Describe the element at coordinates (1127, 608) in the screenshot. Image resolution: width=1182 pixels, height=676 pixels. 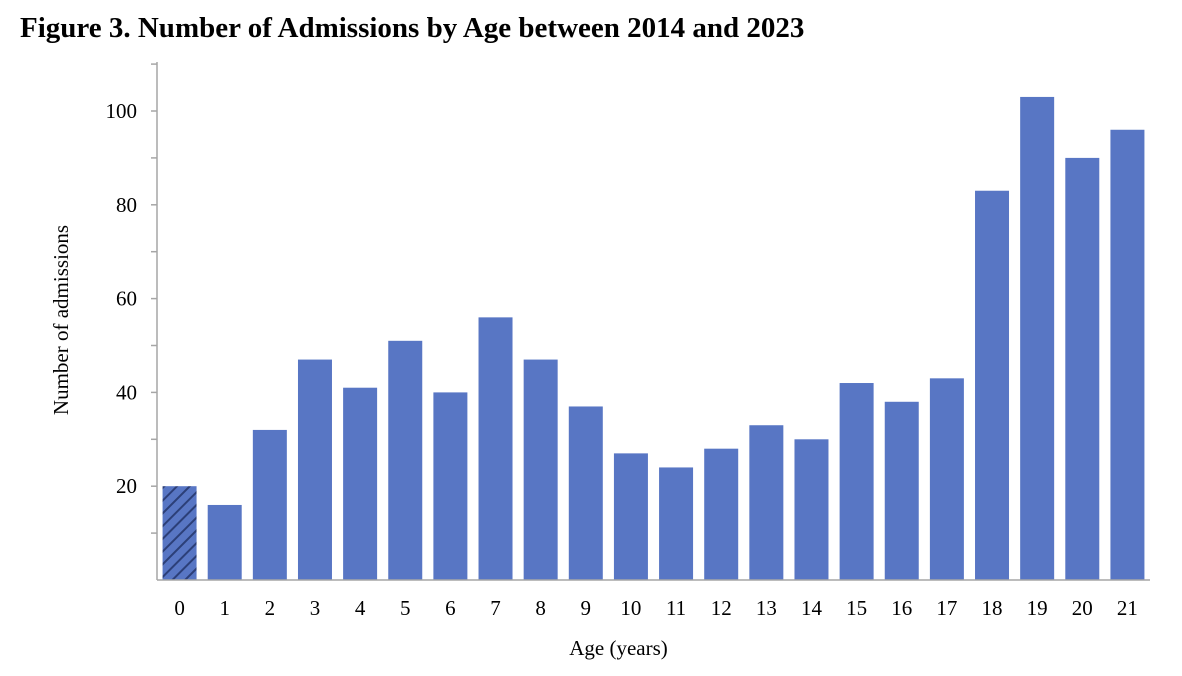
I see `x-tick-label: 21` at that location.